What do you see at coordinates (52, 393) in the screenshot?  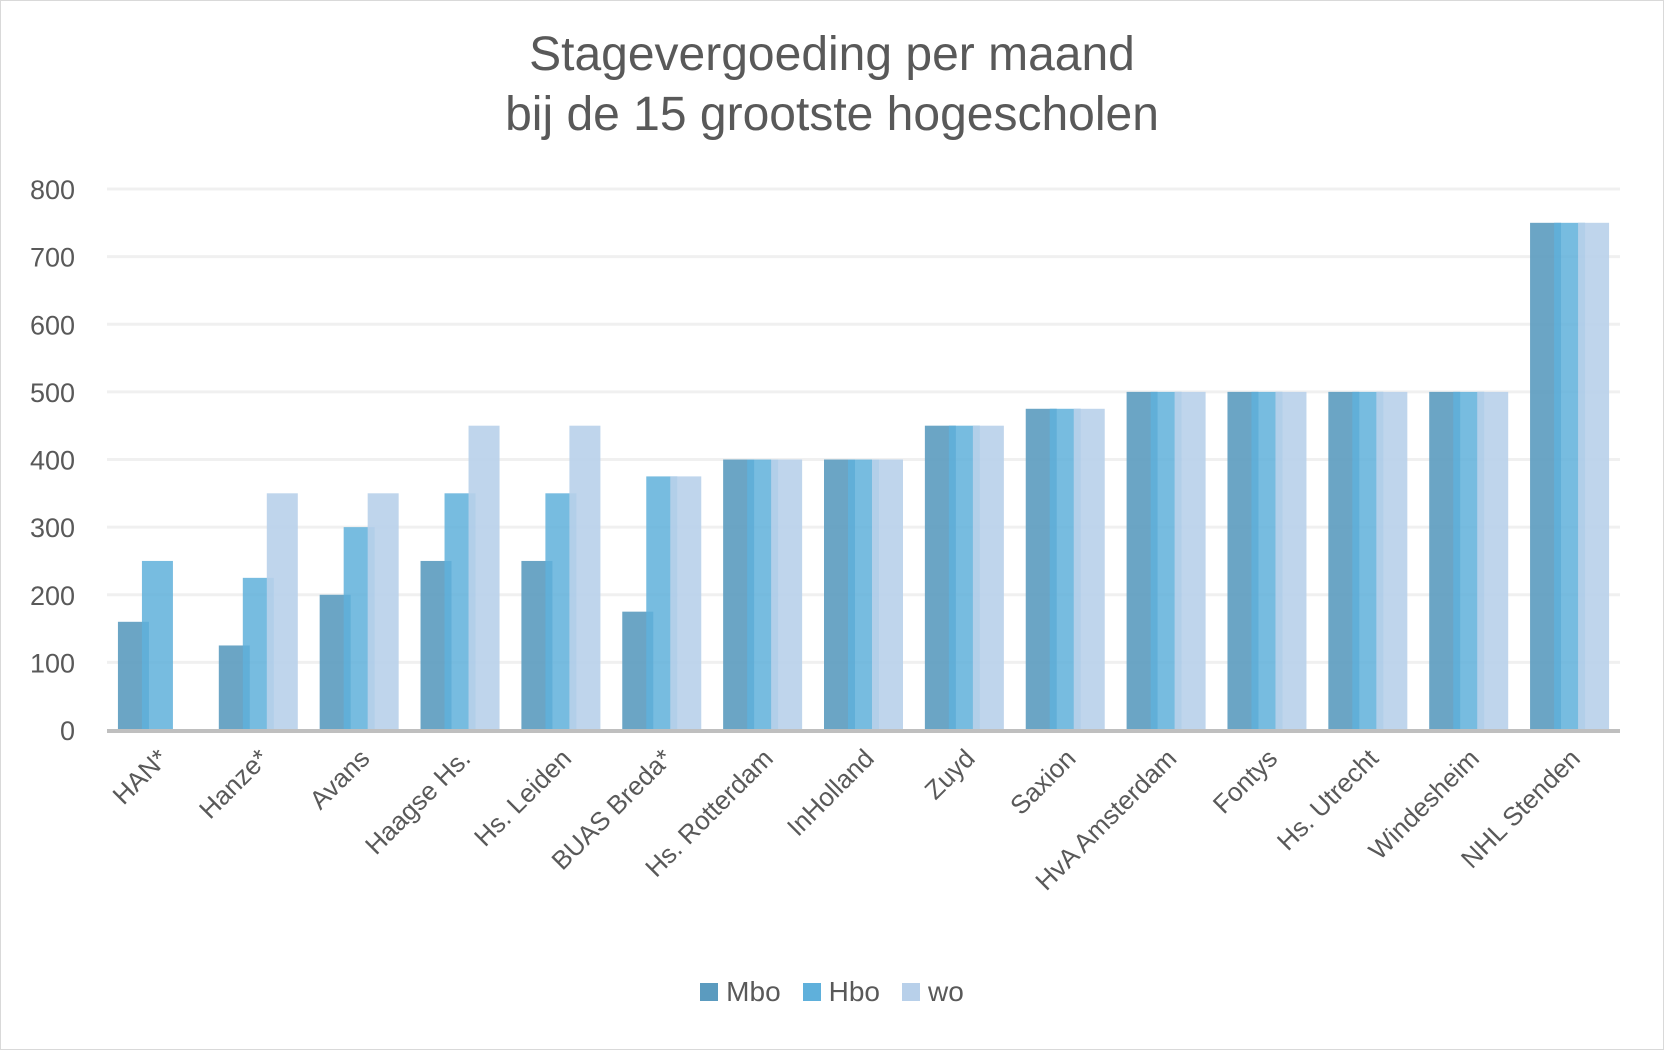 I see `y-tick-label: 500` at bounding box center [52, 393].